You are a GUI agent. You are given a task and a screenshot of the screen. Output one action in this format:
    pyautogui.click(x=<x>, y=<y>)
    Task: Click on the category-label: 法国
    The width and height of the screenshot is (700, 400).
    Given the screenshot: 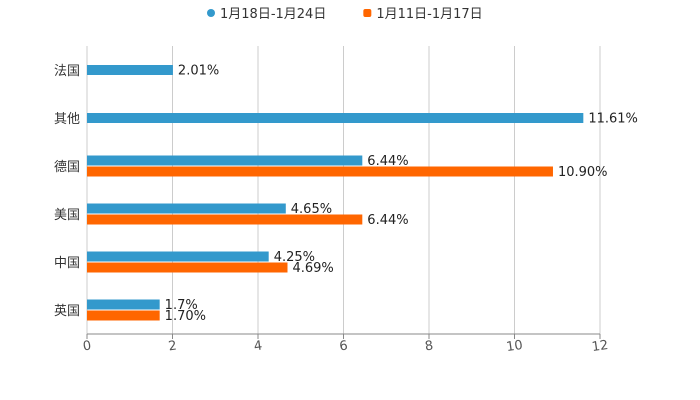 What is the action you would take?
    pyautogui.click(x=67, y=71)
    